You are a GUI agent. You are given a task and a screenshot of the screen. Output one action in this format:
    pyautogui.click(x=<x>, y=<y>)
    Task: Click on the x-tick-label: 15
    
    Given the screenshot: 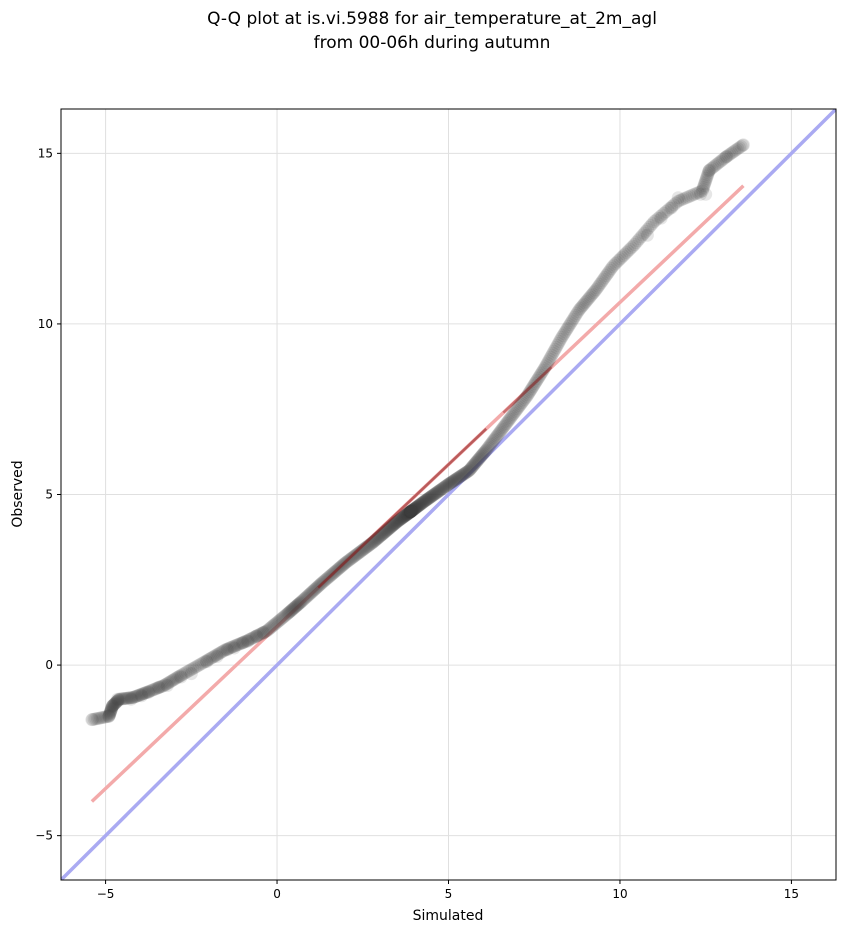 What is the action you would take?
    pyautogui.click(x=791, y=894)
    